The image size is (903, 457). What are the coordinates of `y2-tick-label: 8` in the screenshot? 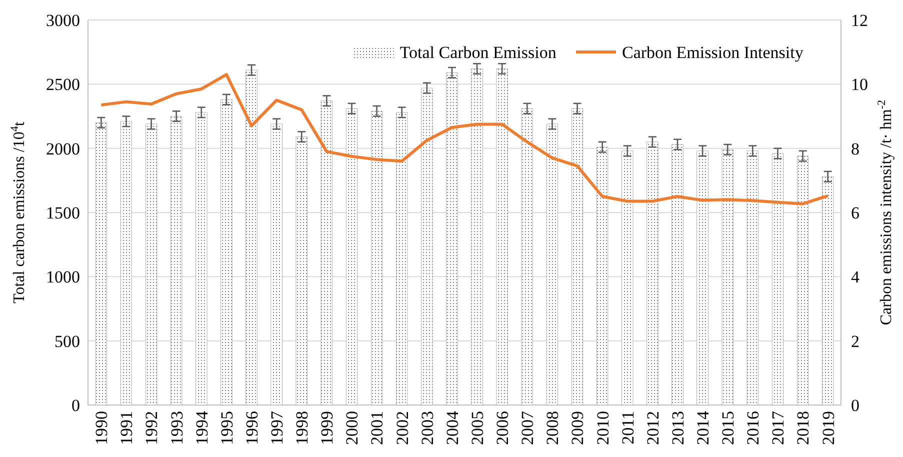 It's located at (855, 148).